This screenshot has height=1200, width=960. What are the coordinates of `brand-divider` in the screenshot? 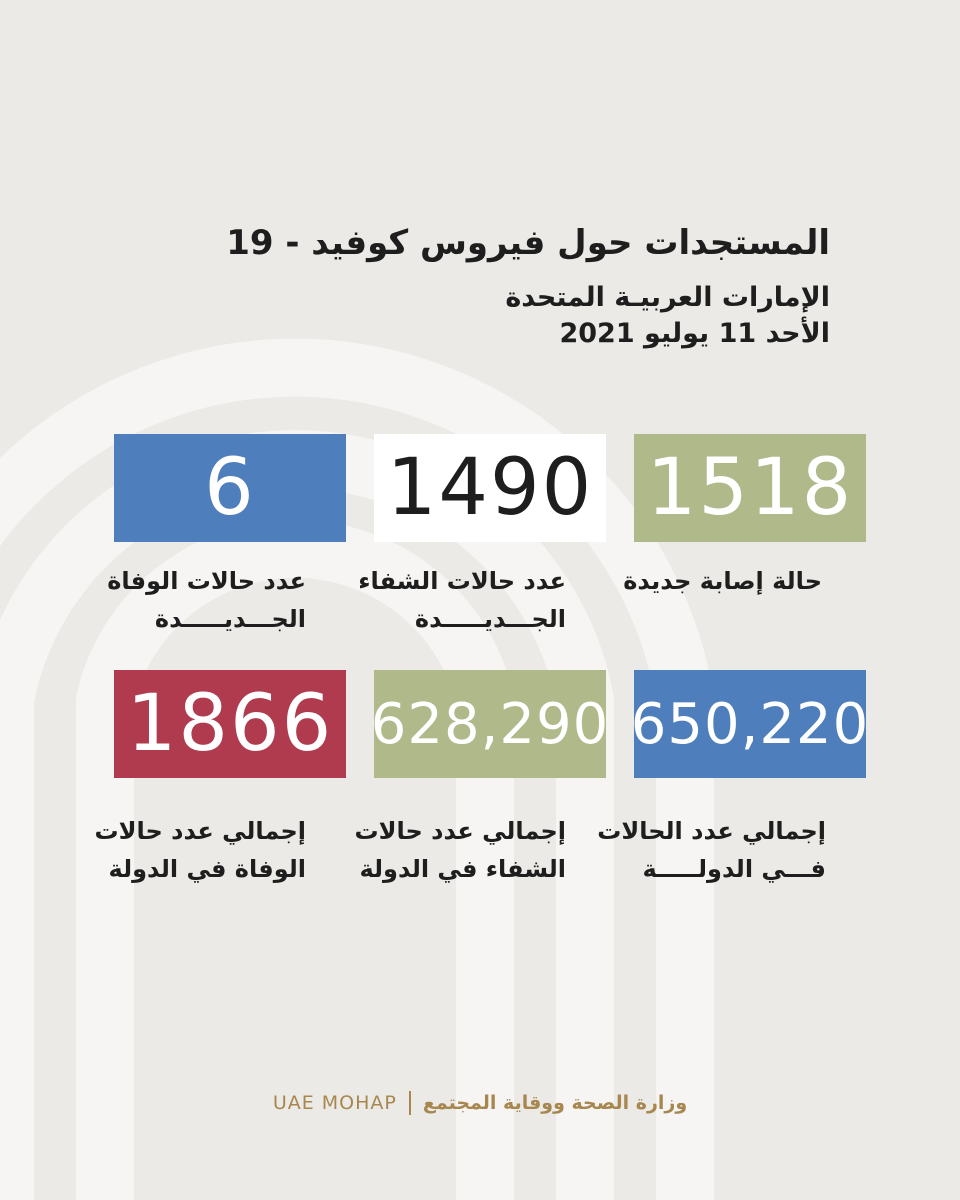 It's located at (409, 1103).